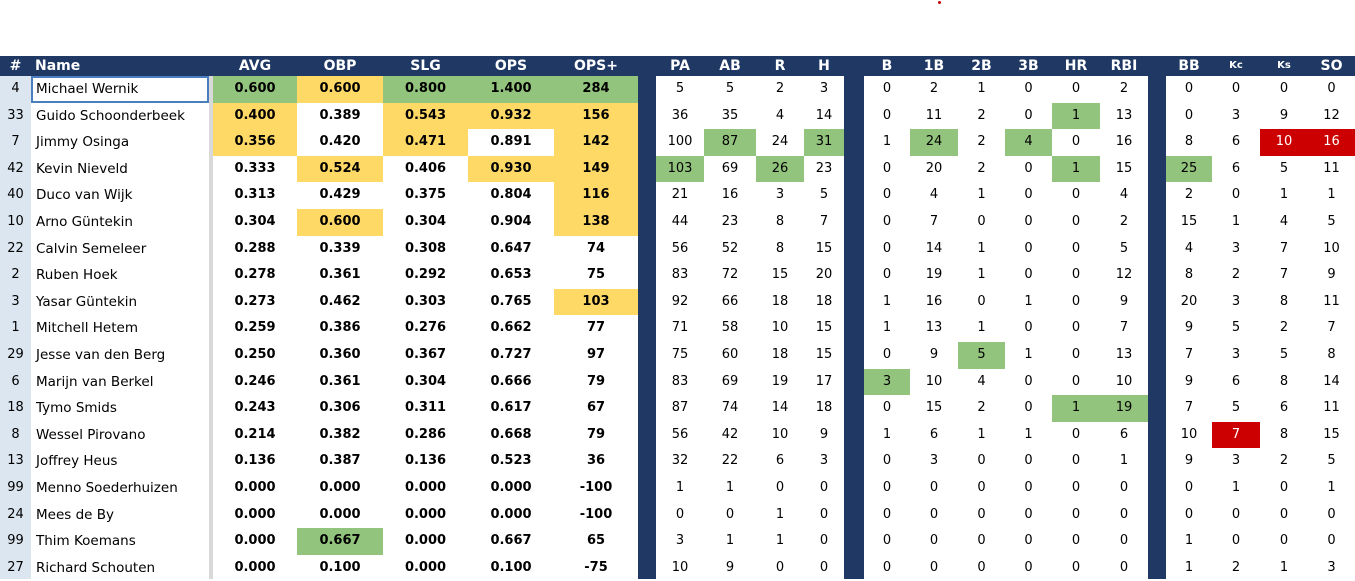 The height and width of the screenshot is (581, 1355). I want to click on cell-h: 18, so click(824, 301).